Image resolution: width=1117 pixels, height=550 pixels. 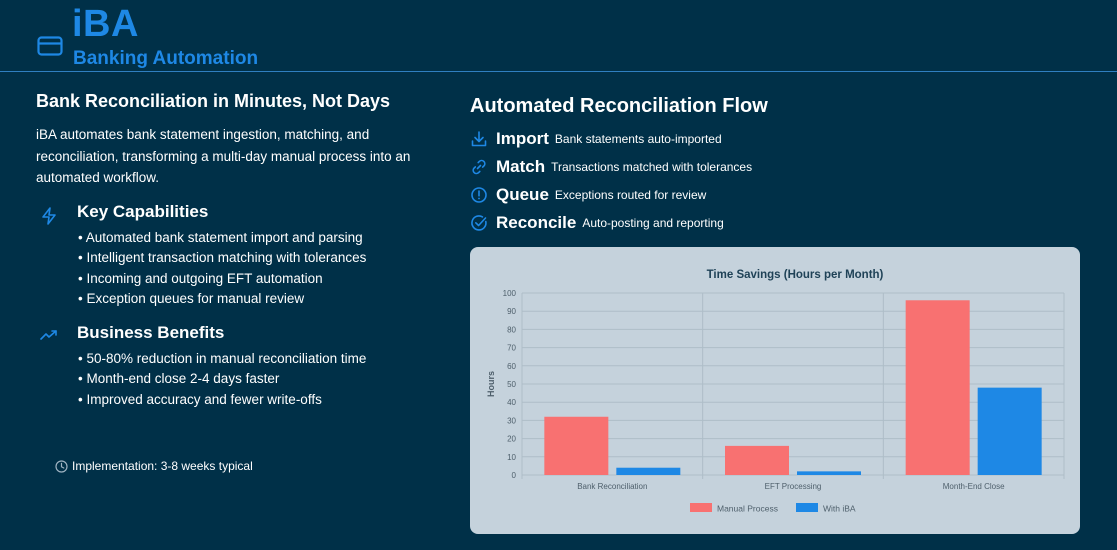 I want to click on y-tick-label: 90, so click(x=511, y=311).